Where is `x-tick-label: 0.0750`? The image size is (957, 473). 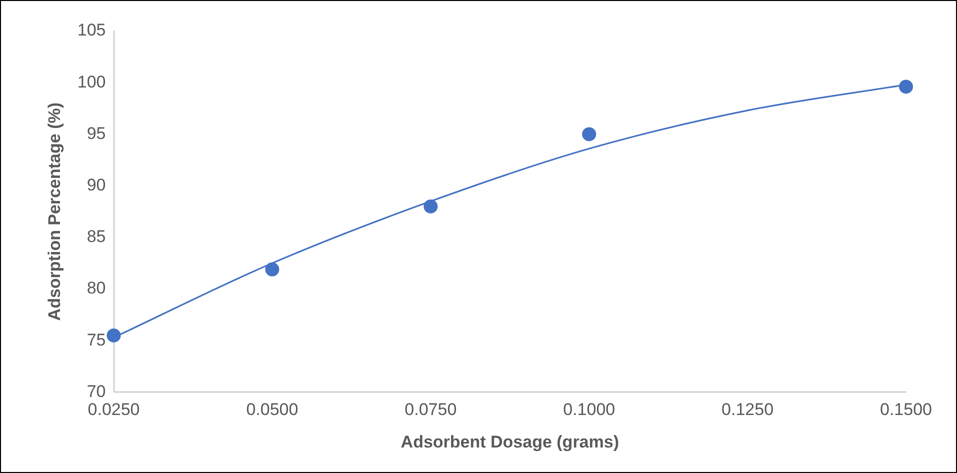 x-tick-label: 0.0750 is located at coordinates (430, 410).